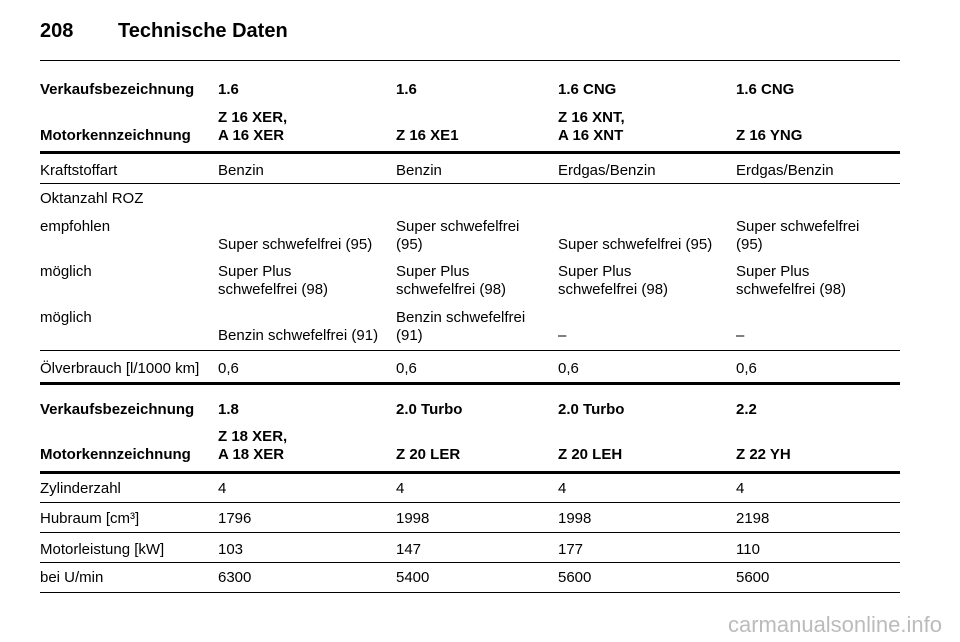 This screenshot has width=960, height=642. I want to click on row-label: empfohlen, so click(75, 226).